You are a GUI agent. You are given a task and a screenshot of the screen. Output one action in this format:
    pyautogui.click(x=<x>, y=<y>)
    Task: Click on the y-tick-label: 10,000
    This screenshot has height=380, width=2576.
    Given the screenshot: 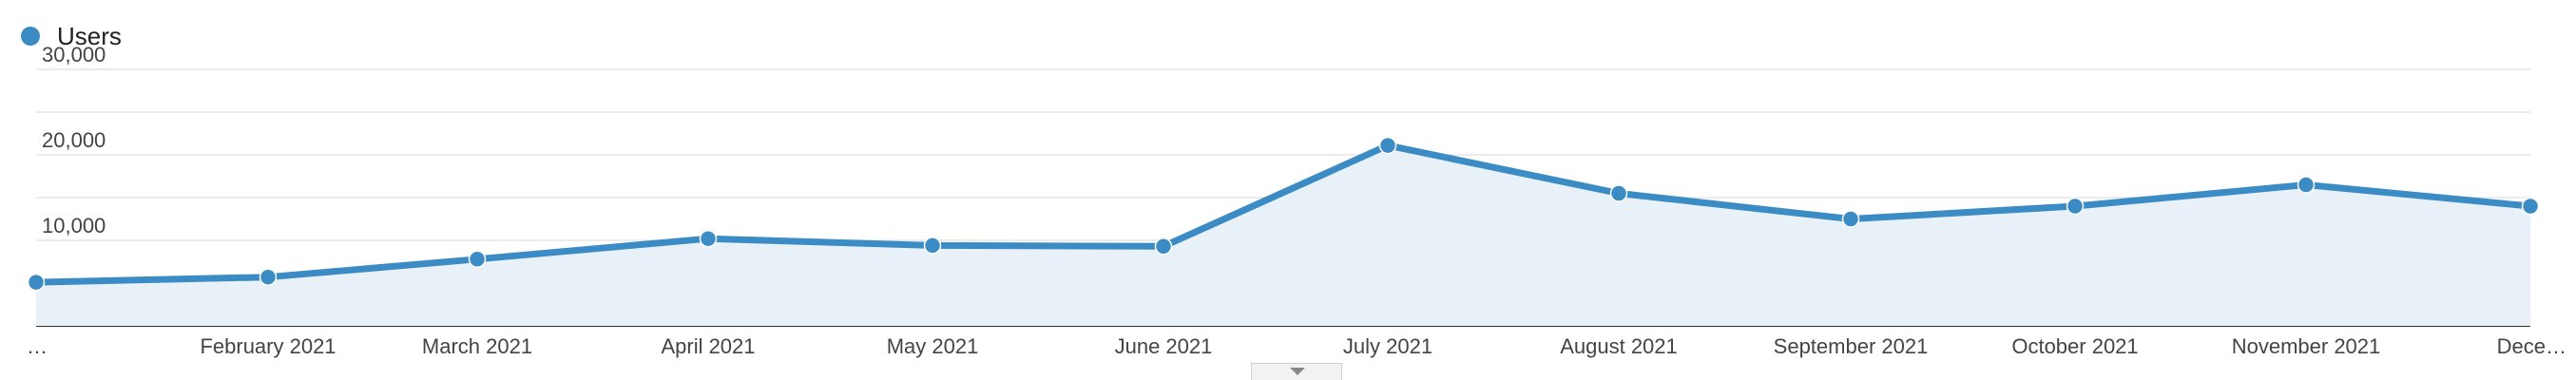 What is the action you would take?
    pyautogui.click(x=74, y=226)
    